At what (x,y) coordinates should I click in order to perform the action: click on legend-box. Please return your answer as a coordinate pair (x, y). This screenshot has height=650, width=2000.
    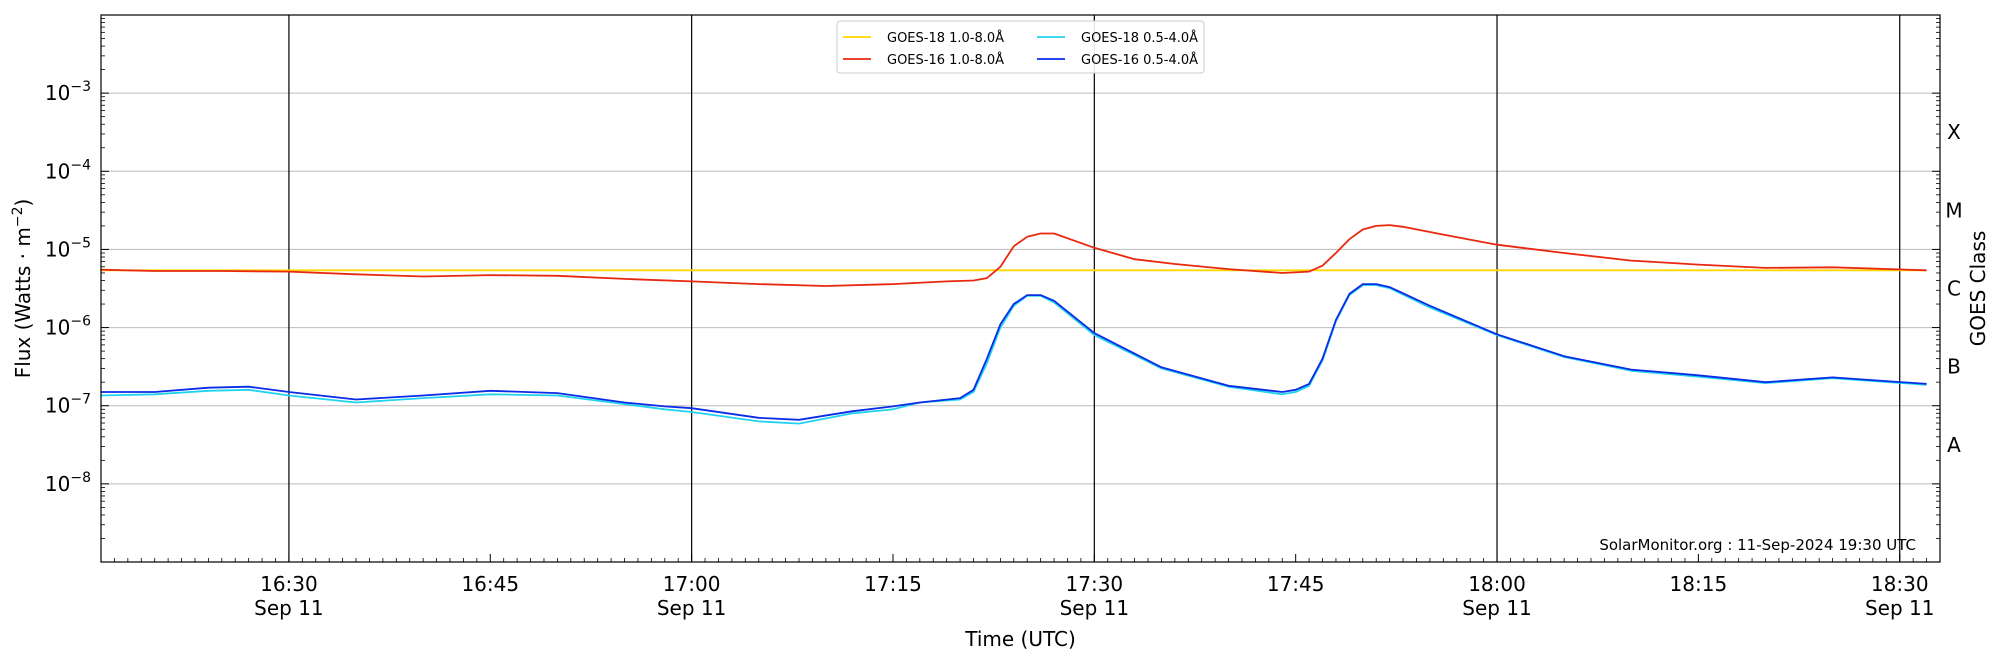
    Looking at the image, I should click on (1020, 47).